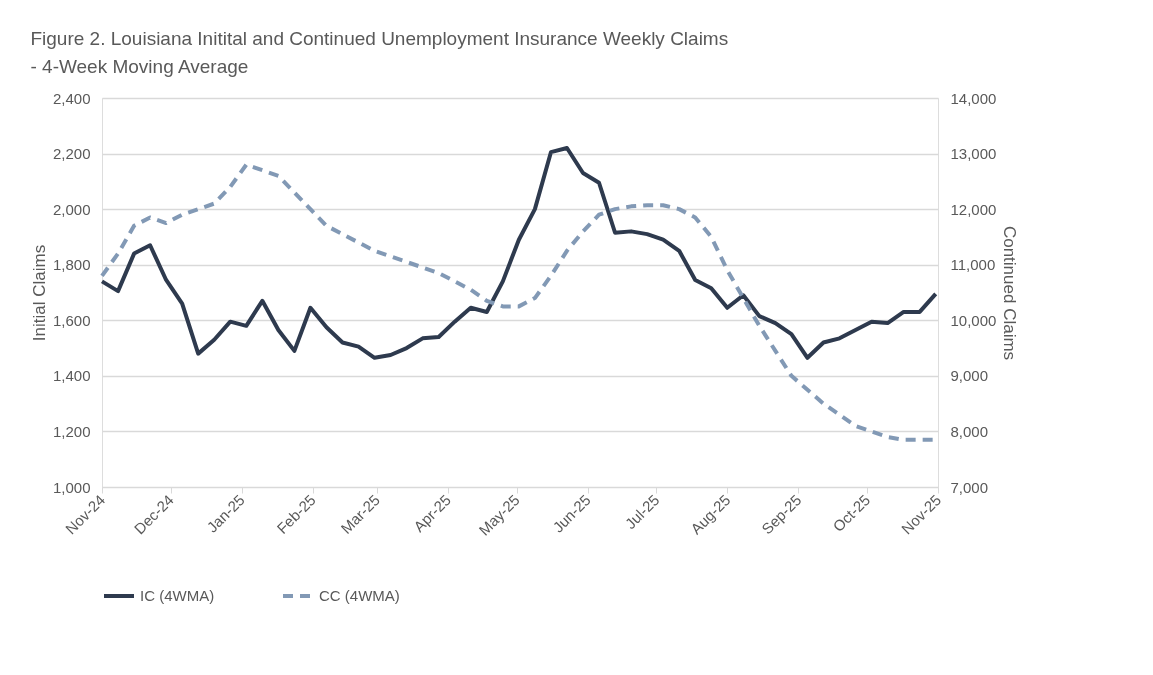 This screenshot has height=675, width=1153. Describe the element at coordinates (973, 154) in the screenshot. I see `y2-tick-label: 13,000` at that location.